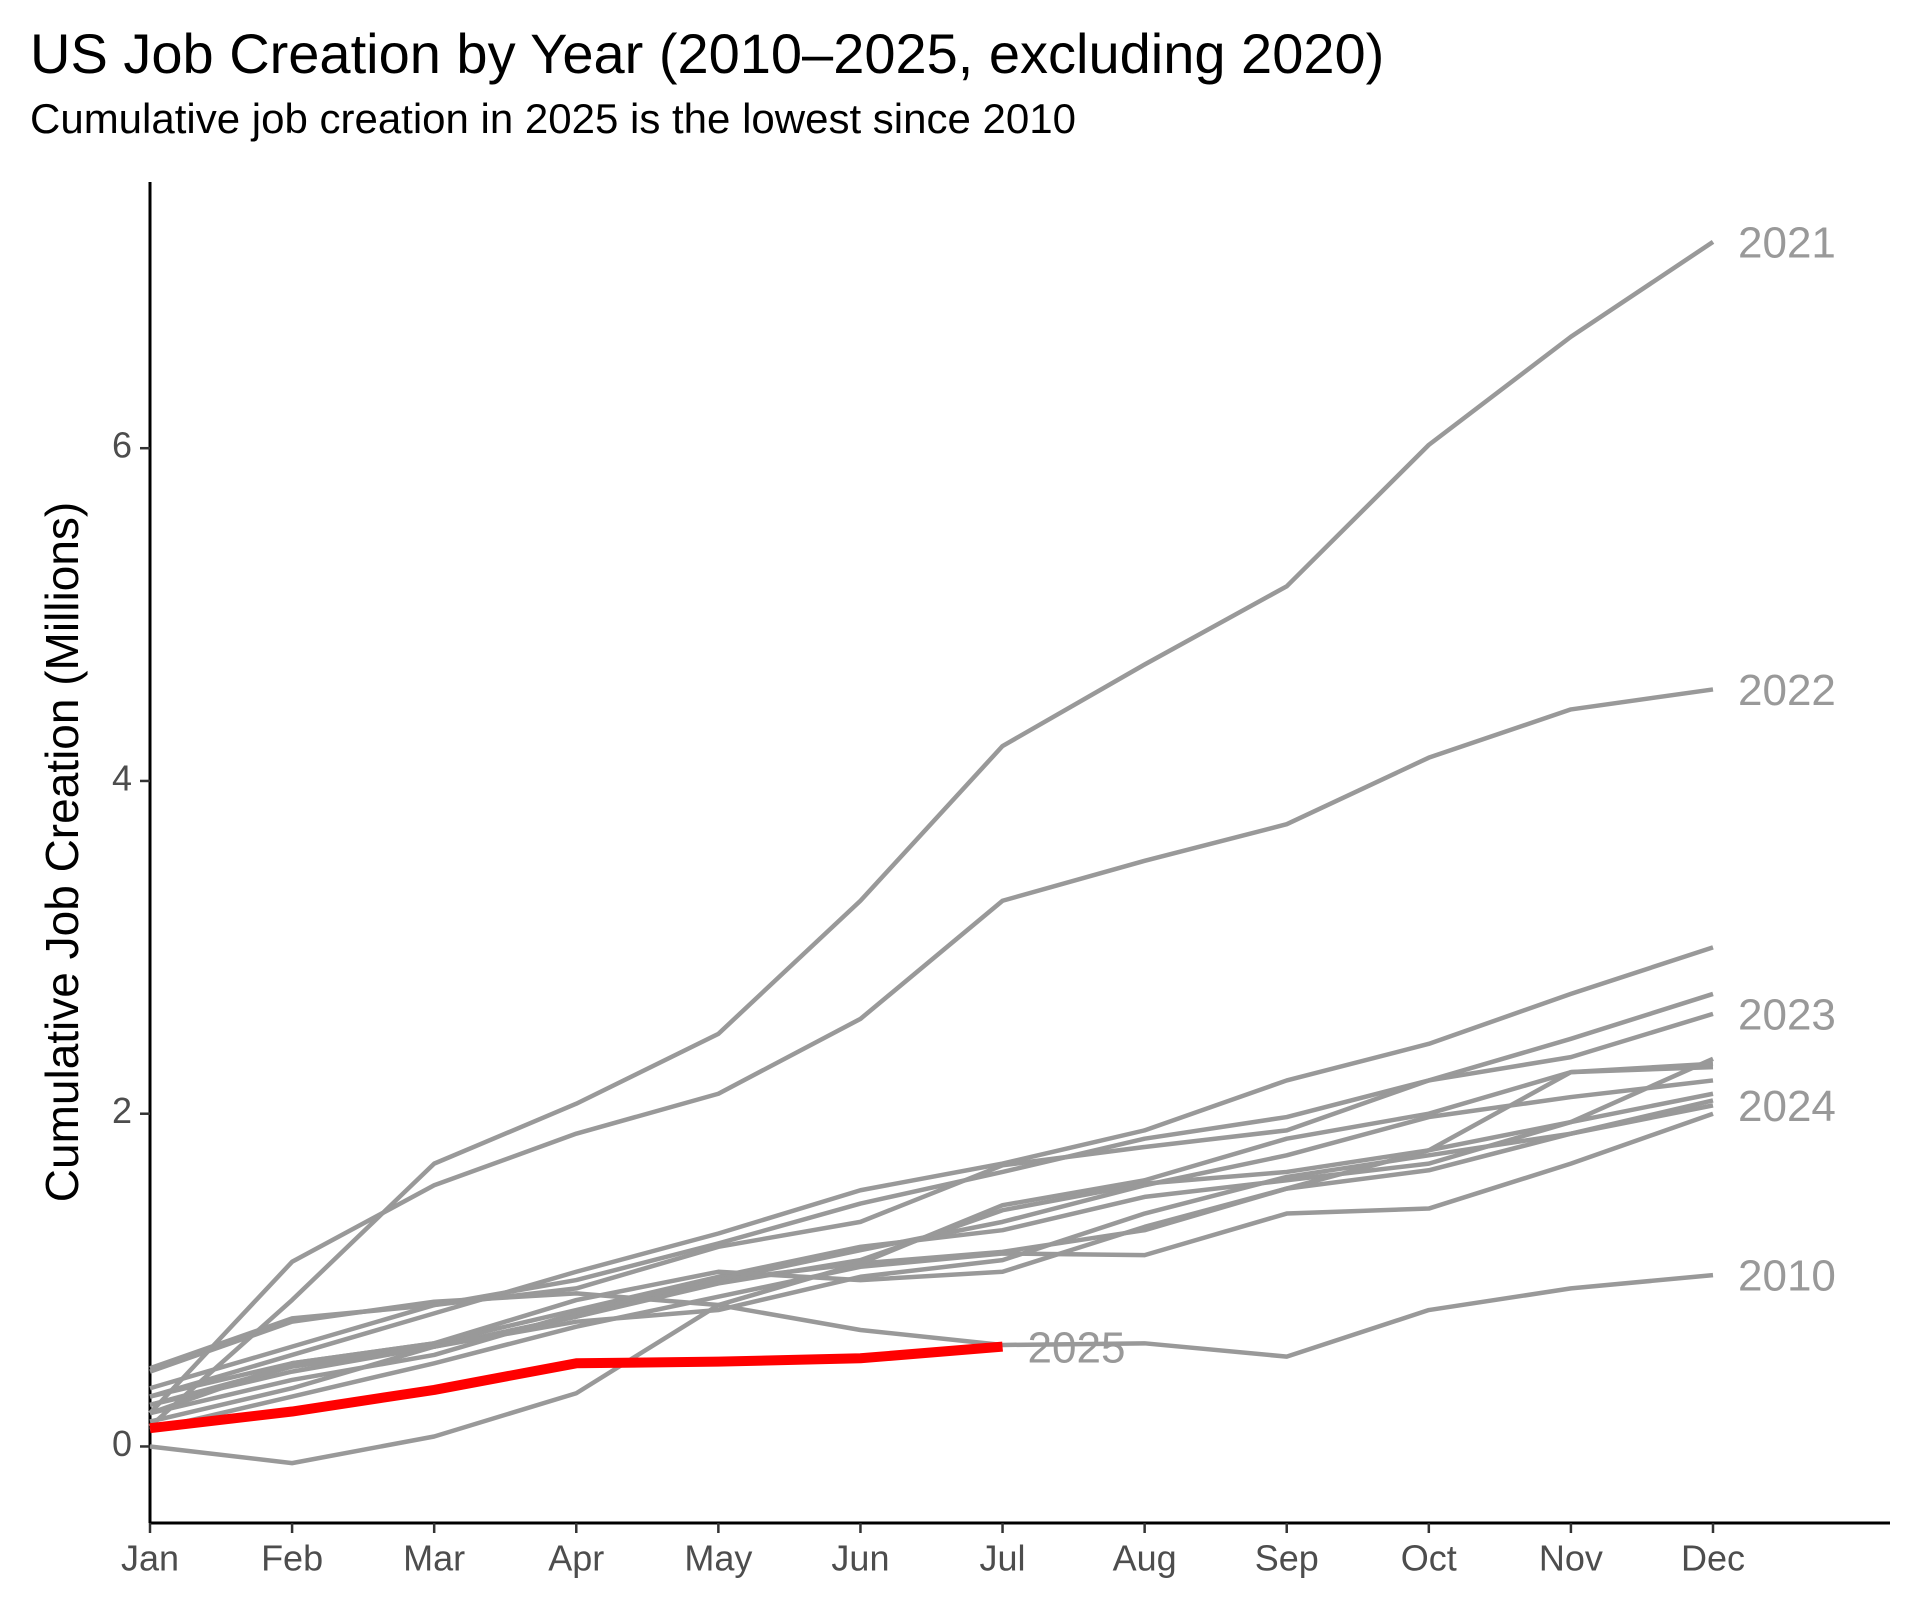 This screenshot has height=1620, width=1920. Describe the element at coordinates (1145, 1558) in the screenshot. I see `x-tick-label: Aug` at that location.